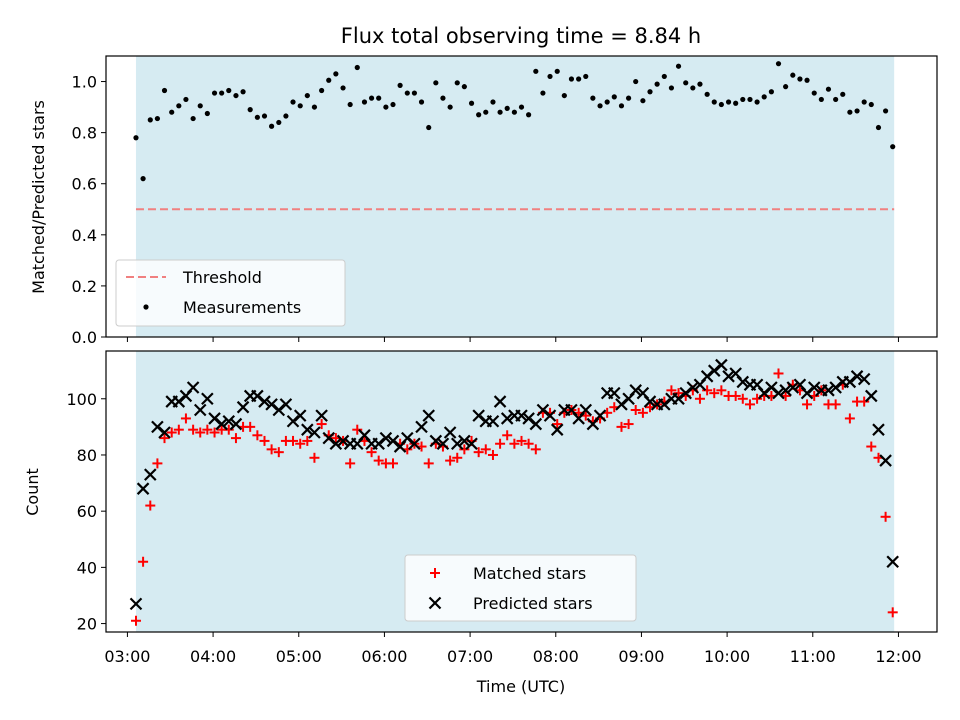  I want to click on legend-predicted-marker, so click(435, 603).